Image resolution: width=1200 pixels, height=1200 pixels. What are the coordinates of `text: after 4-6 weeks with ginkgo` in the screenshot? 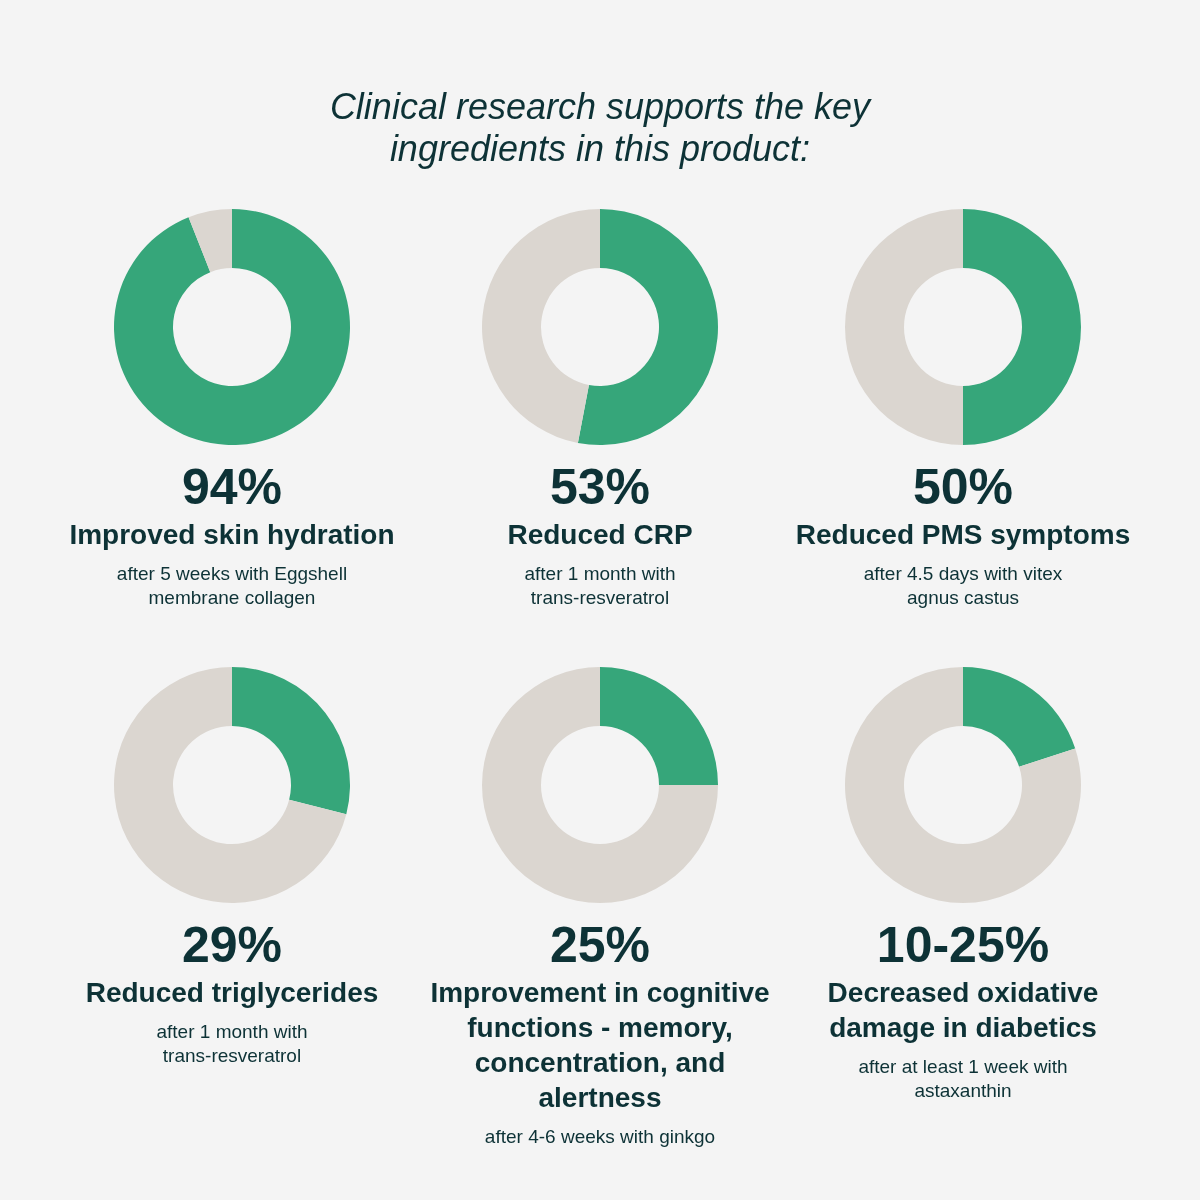 It's located at (600, 1136).